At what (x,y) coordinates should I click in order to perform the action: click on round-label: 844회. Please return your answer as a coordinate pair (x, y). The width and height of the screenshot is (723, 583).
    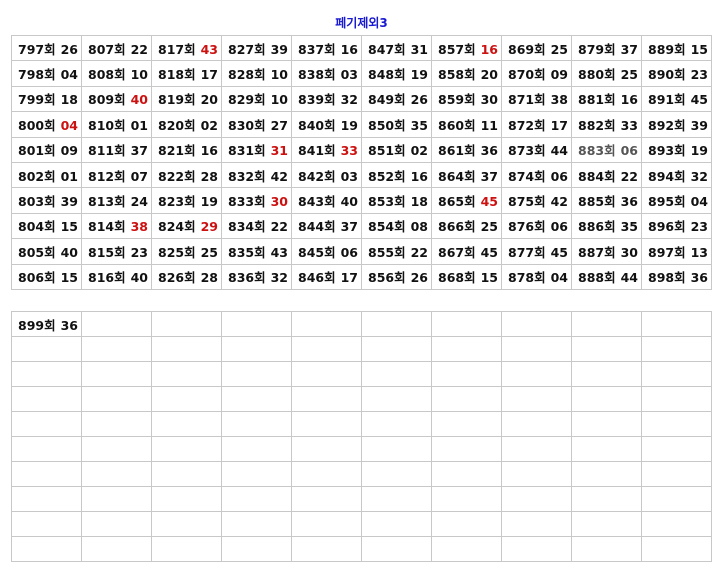
    Looking at the image, I should click on (317, 227).